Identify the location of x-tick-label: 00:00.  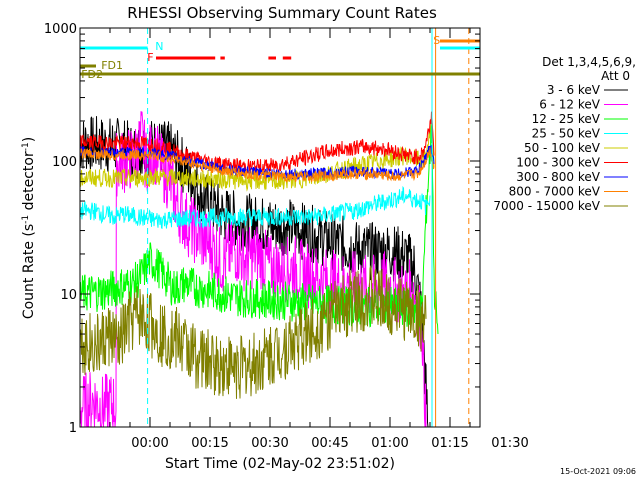
(149, 443).